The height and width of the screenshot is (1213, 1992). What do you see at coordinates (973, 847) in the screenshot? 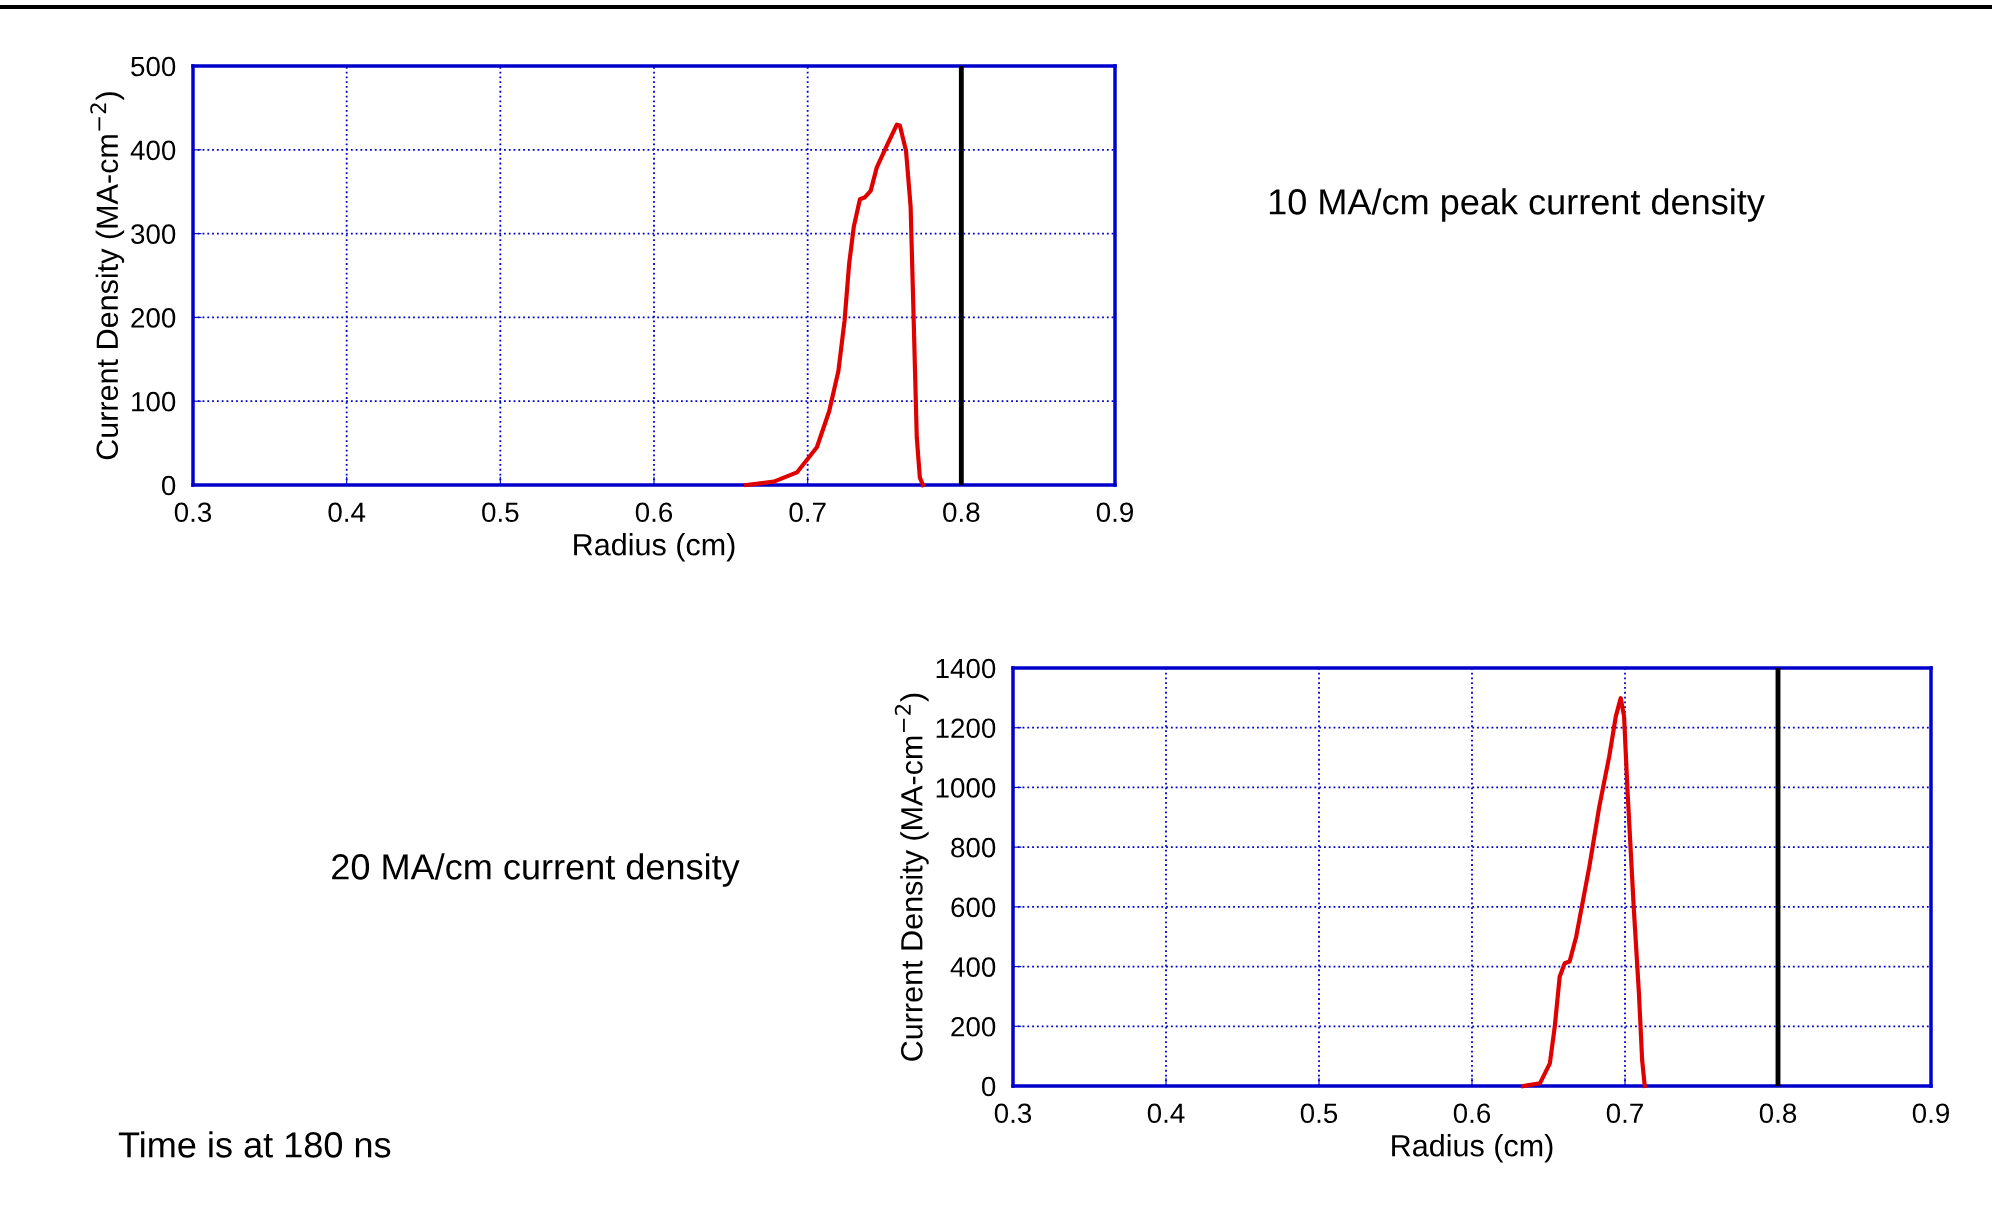
I see `y-tick-label: 800` at bounding box center [973, 847].